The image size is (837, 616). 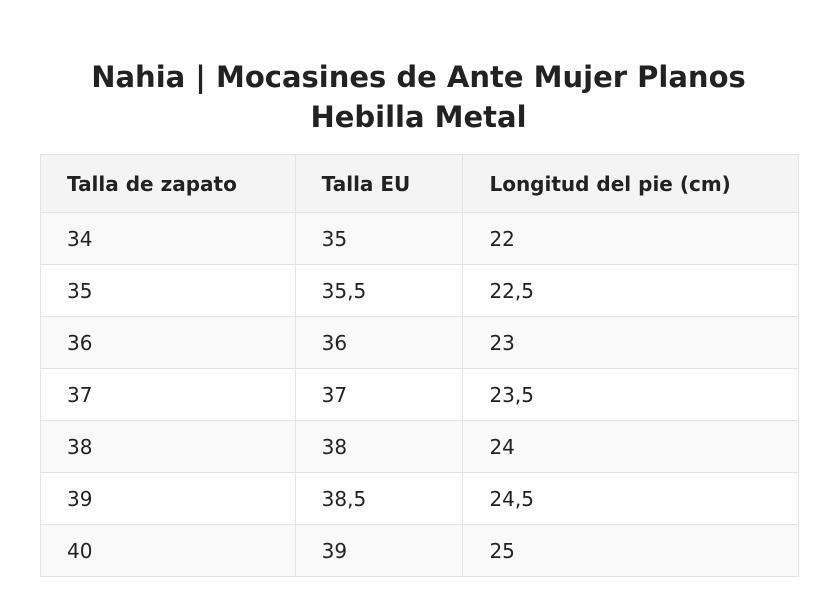 I want to click on cell-eu-size: 38,5, so click(x=379, y=498).